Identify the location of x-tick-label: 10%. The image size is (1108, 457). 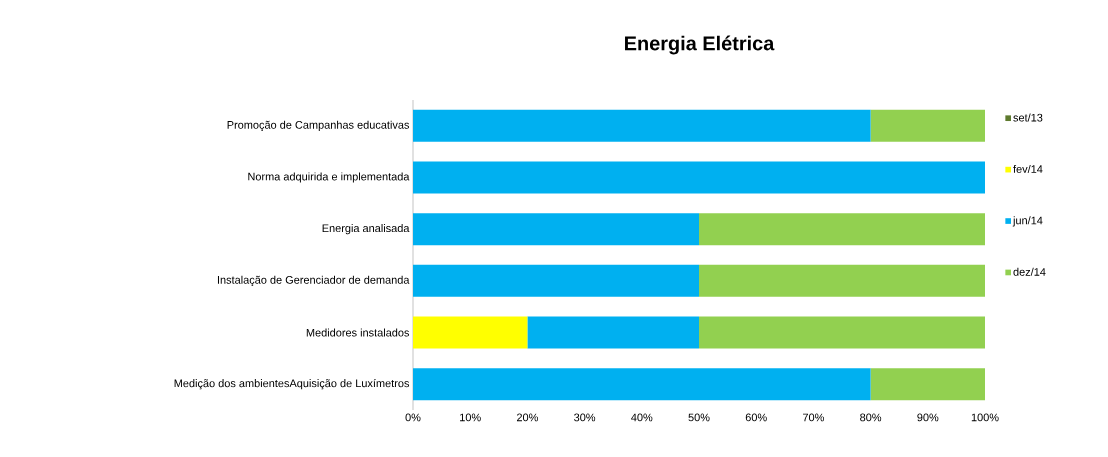
(470, 417).